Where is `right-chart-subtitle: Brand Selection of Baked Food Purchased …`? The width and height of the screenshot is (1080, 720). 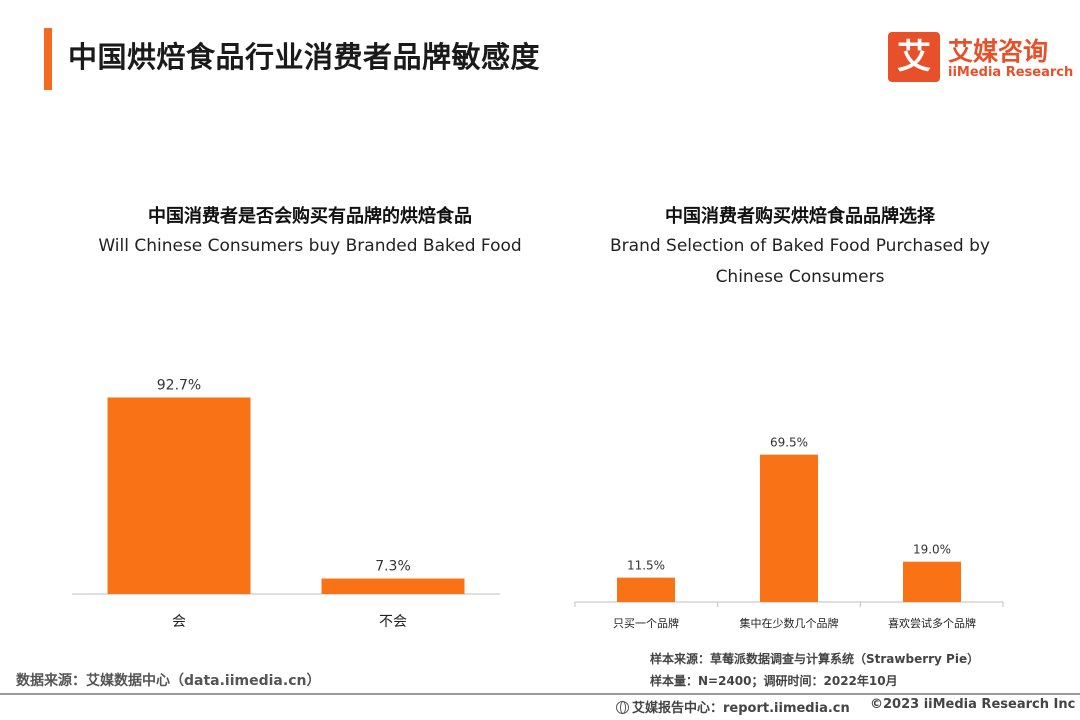 right-chart-subtitle: Brand Selection of Baked Food Purchased … is located at coordinates (800, 262).